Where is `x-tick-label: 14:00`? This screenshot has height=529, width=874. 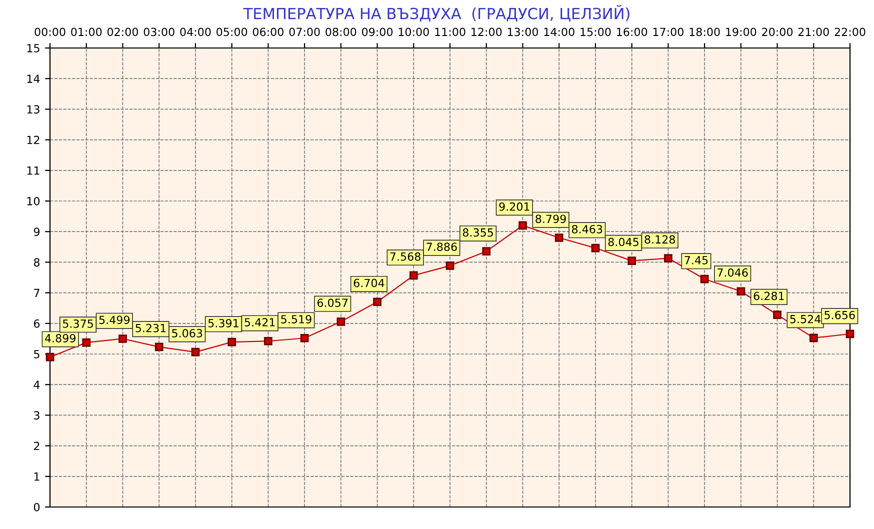 x-tick-label: 14:00 is located at coordinates (559, 32).